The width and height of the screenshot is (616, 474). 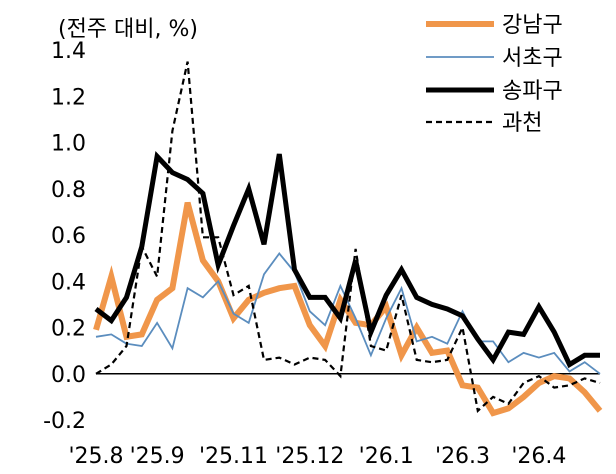 What do you see at coordinates (68, 236) in the screenshot?
I see `y-tick-label: 0.6` at bounding box center [68, 236].